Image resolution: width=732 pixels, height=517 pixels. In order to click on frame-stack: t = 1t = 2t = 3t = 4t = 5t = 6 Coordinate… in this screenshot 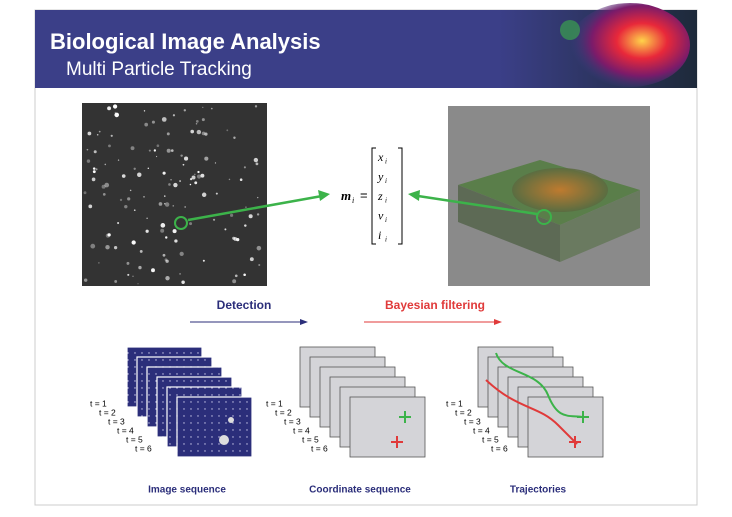, I will do `click(346, 421)`.